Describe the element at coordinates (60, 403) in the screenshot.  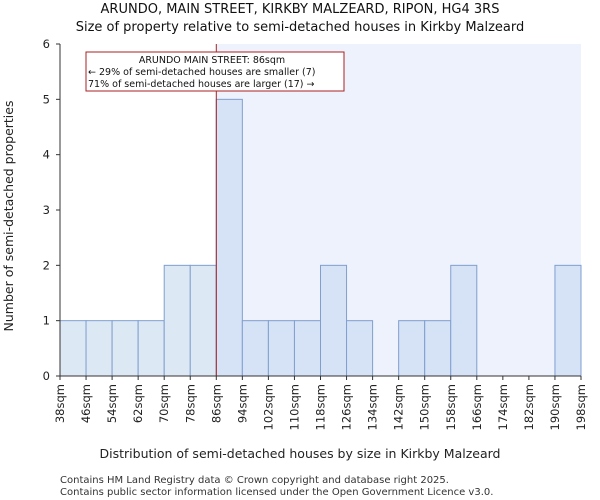
I see `x-tick-label: 38sqm` at that location.